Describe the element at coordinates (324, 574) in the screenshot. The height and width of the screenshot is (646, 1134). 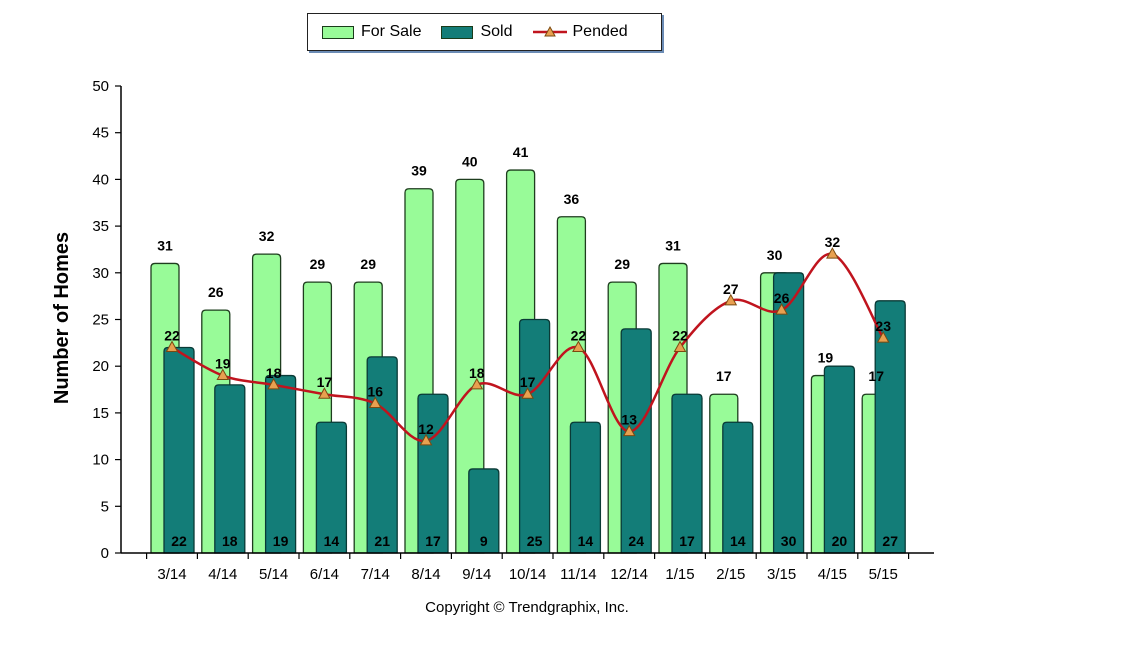
I see `x-tick-label: 6/14` at that location.